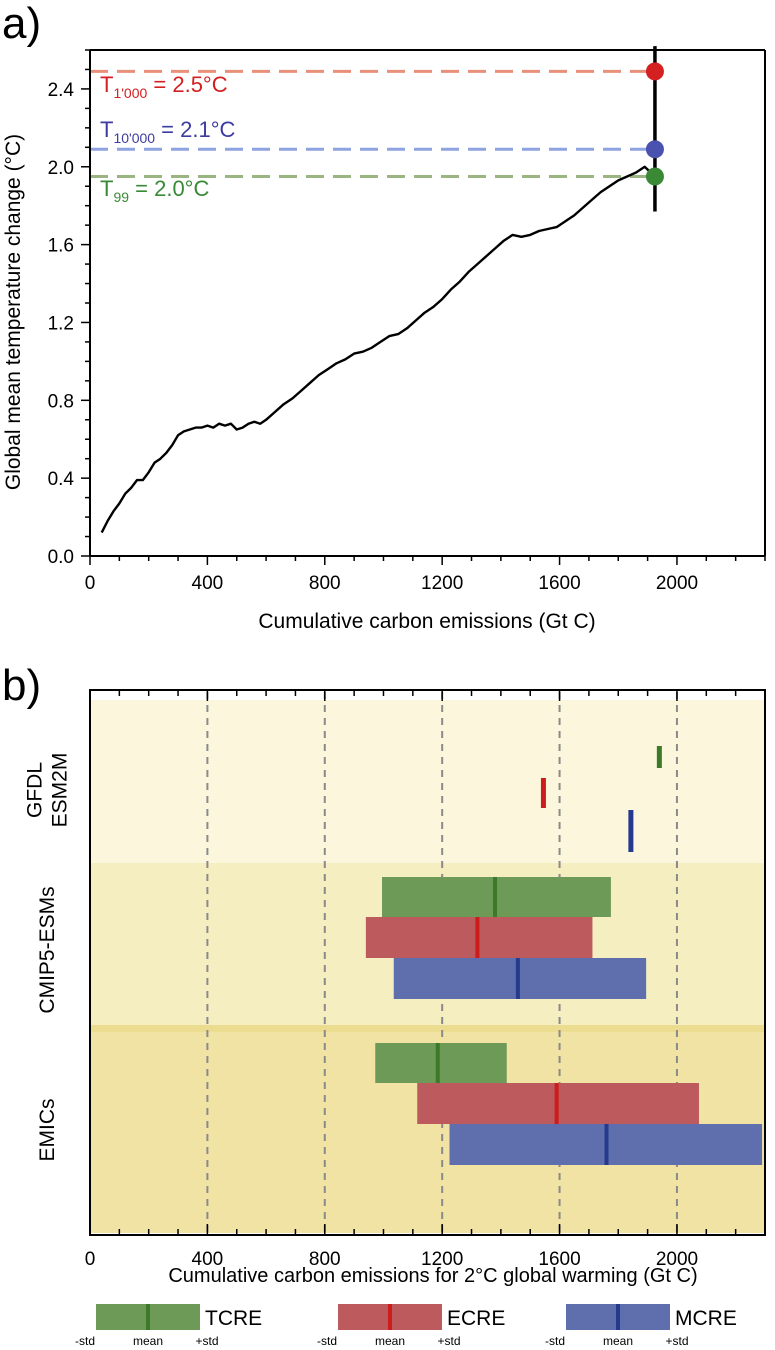 This screenshot has width=775, height=1350. I want to click on reference-label-2: T99 = 2.0°C, so click(154, 190).